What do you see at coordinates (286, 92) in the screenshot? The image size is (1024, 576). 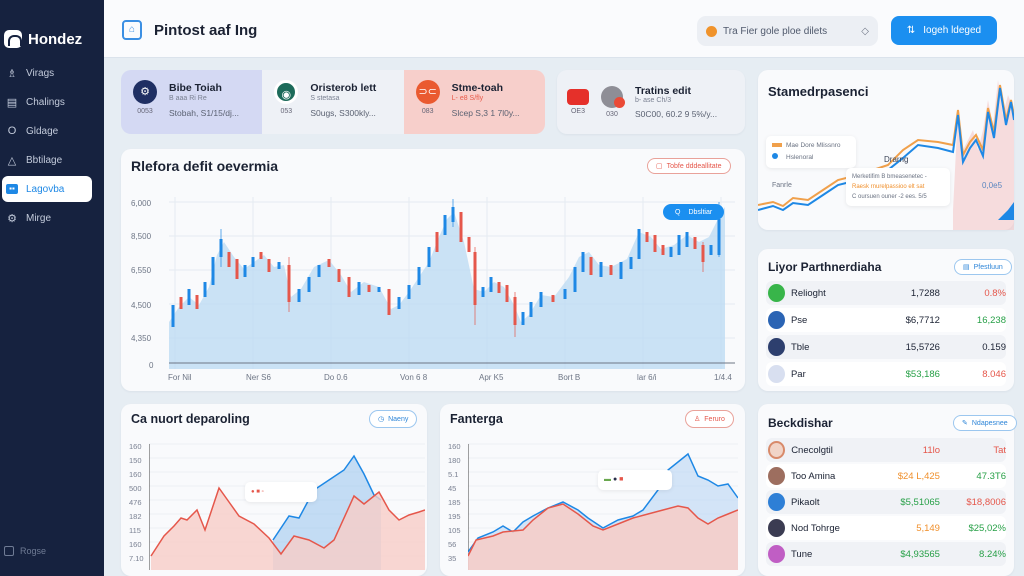 I see `coin-icon: ◉` at bounding box center [286, 92].